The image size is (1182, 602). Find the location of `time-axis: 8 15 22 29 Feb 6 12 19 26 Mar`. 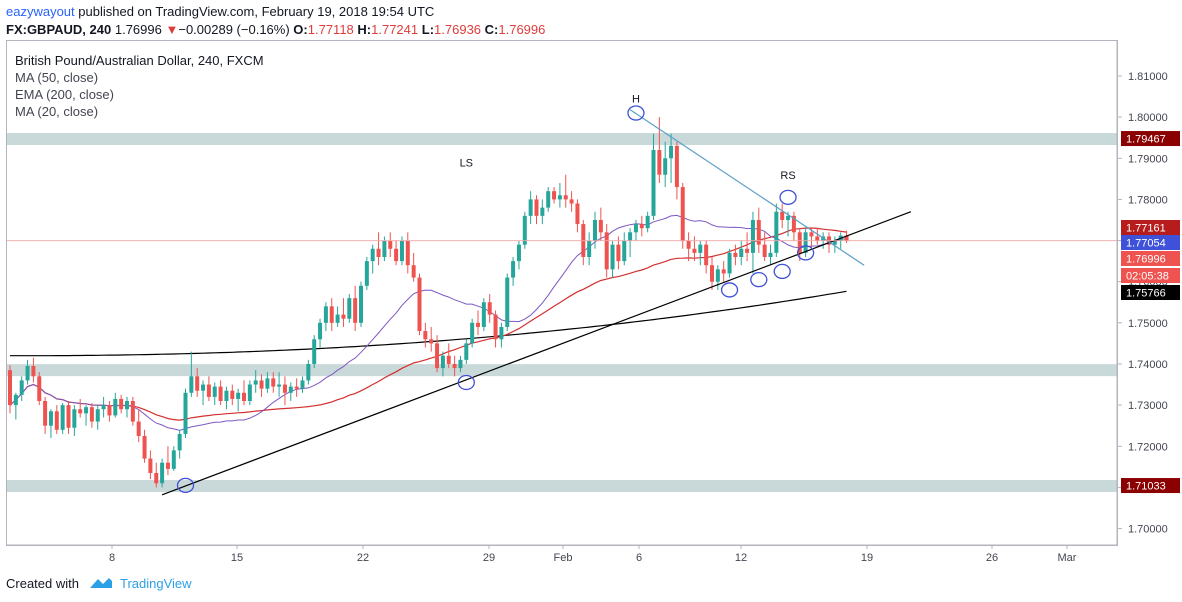

time-axis: 8 15 22 29 Feb 6 12 19 26 Mar is located at coordinates (562, 554).